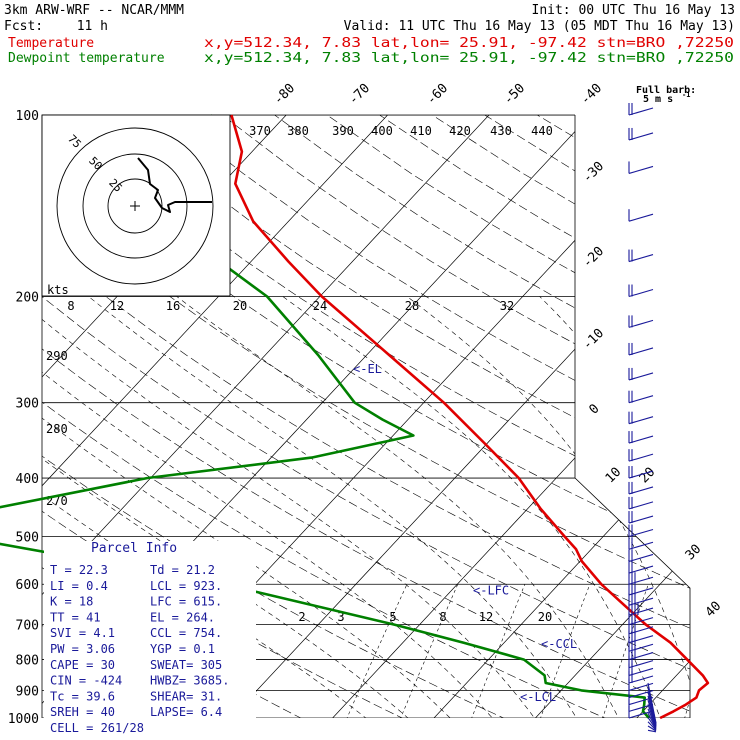 This screenshot has width=740, height=740. I want to click on hodograph-ring, so click(135, 206).